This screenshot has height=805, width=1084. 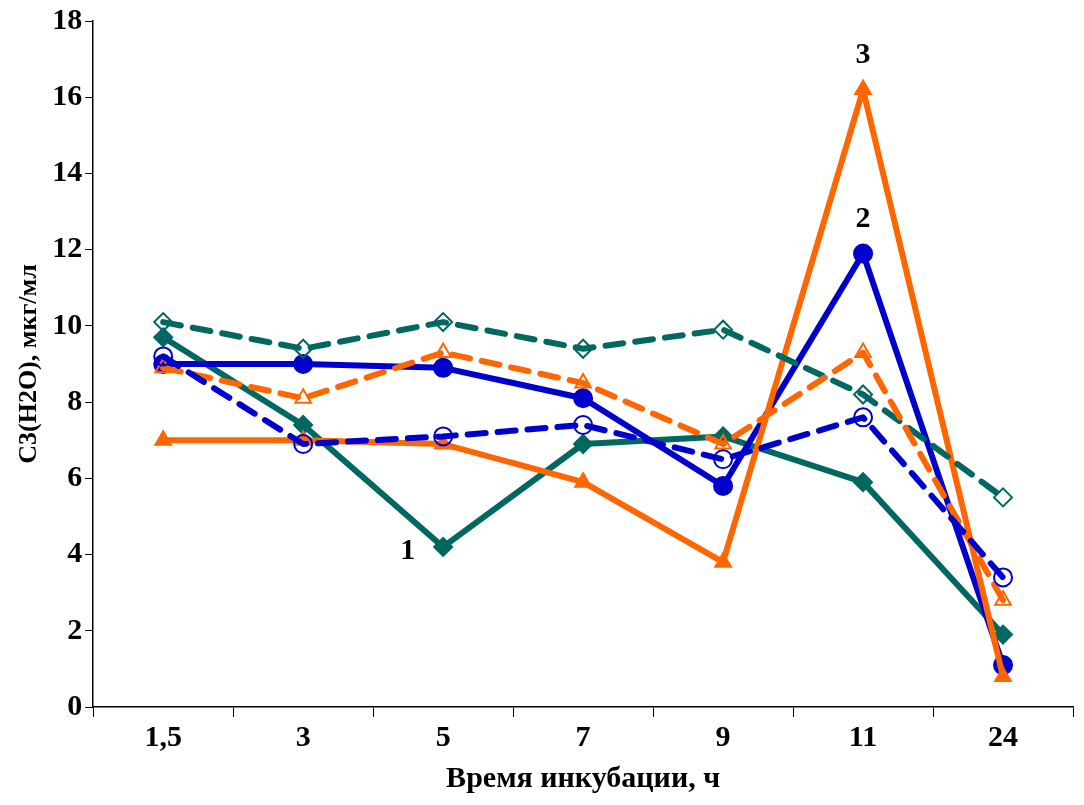 I want to click on x-axis-title: Время инкубации, ч, so click(x=583, y=776).